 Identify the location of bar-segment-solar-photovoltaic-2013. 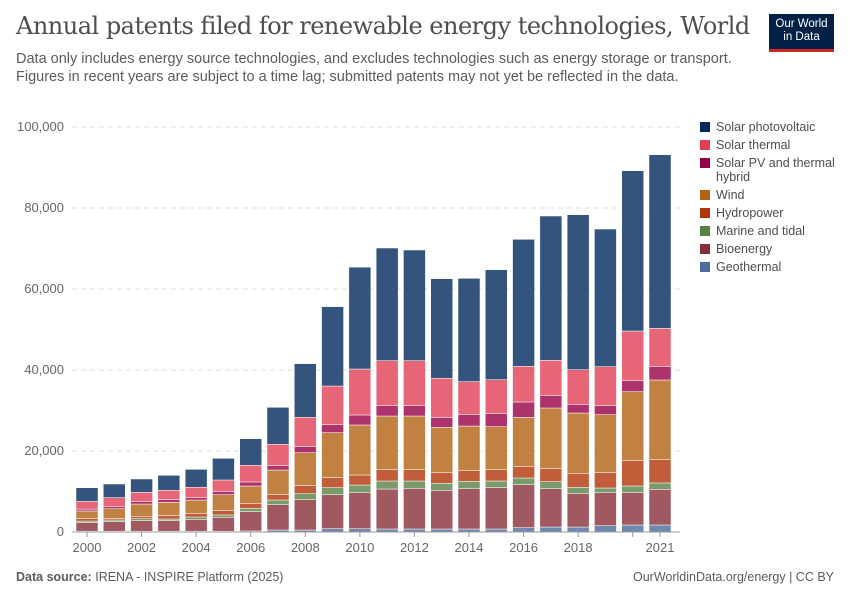
(442, 329).